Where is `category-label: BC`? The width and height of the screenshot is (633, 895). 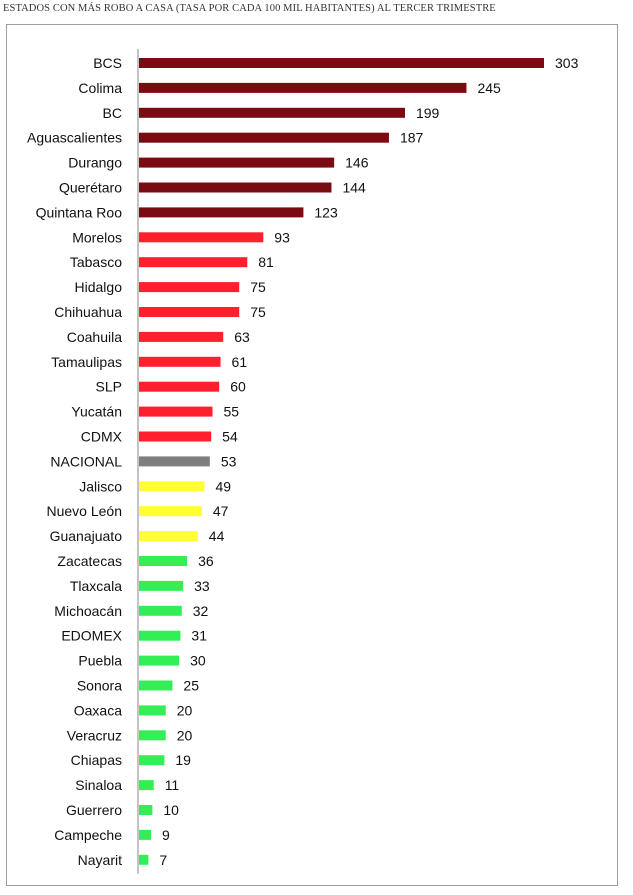
category-label: BC is located at coordinates (112, 113).